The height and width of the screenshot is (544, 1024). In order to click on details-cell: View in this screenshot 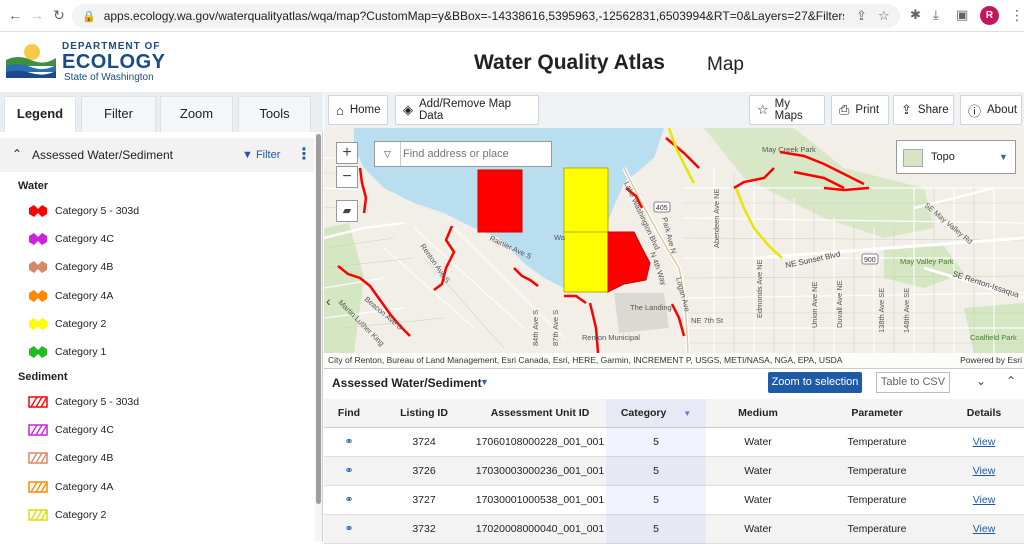, I will do `click(984, 500)`.